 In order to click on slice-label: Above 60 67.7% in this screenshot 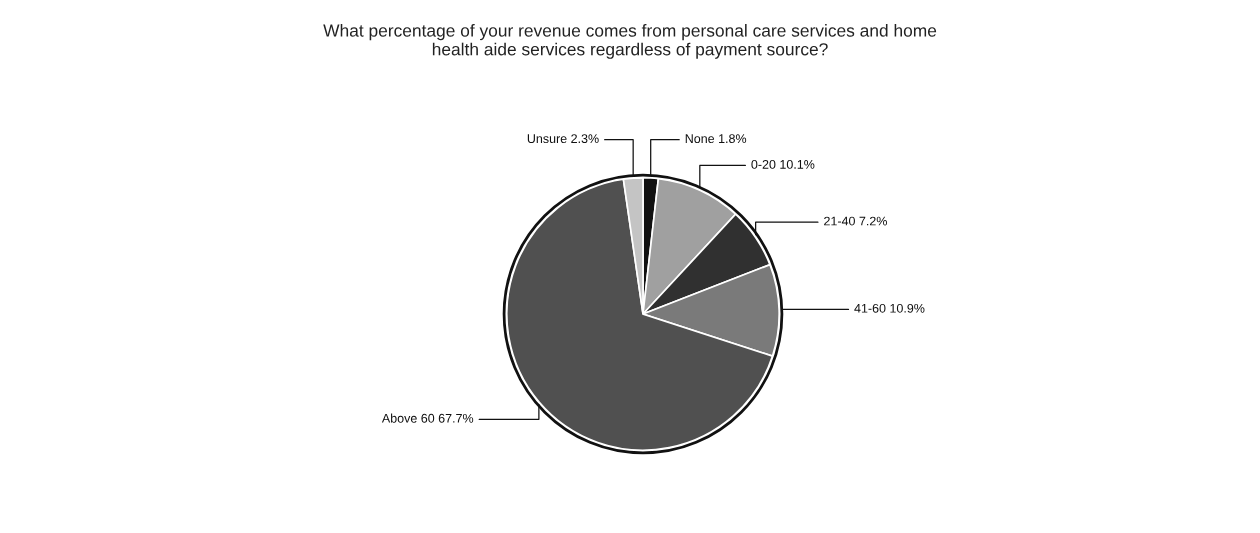, I will do `click(427, 418)`.